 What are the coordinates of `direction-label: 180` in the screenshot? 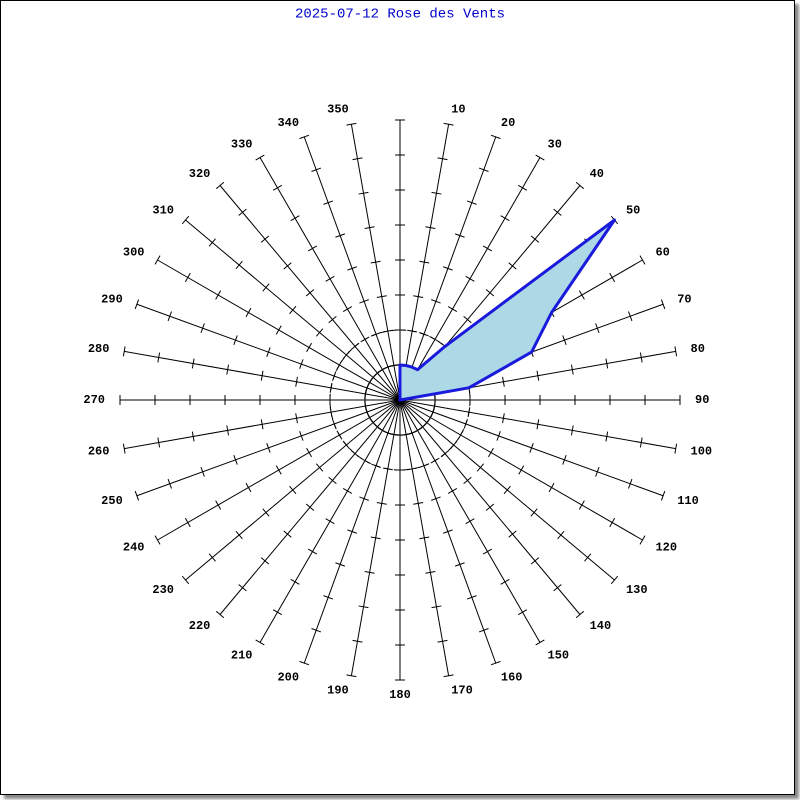 It's located at (400, 695).